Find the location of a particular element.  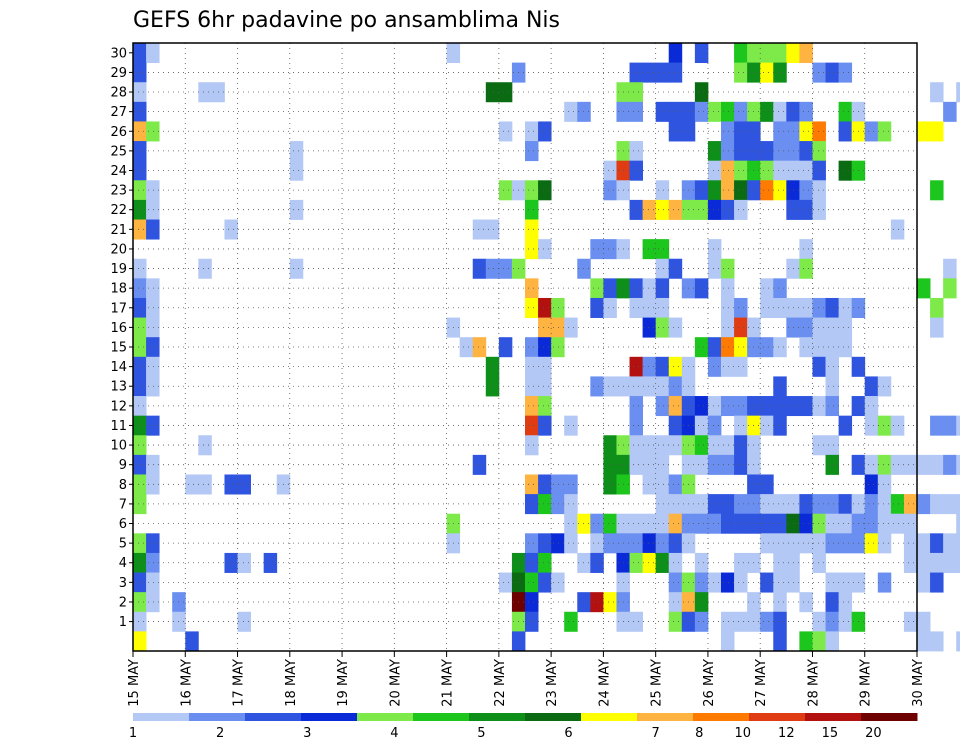

x-tick-label: 27 MAY is located at coordinates (761, 683).